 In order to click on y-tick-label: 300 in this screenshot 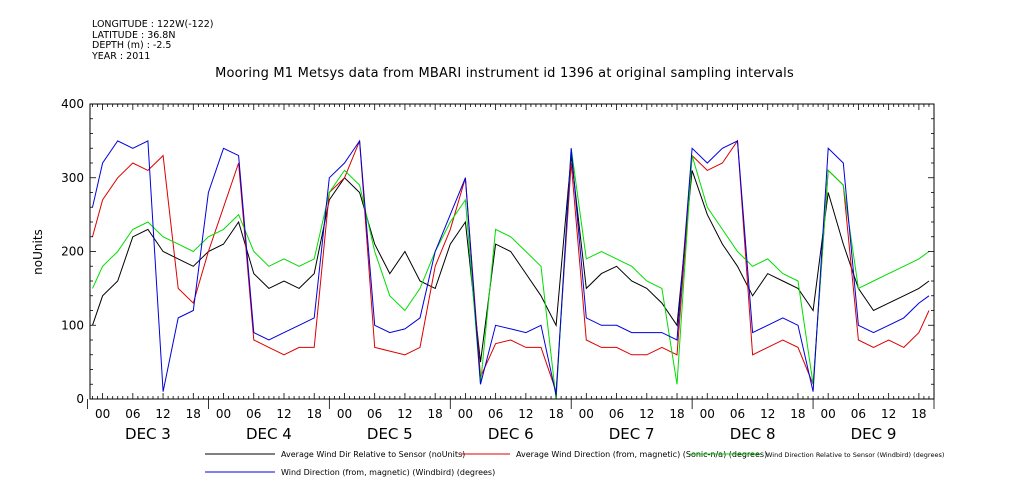, I will do `click(72, 178)`.